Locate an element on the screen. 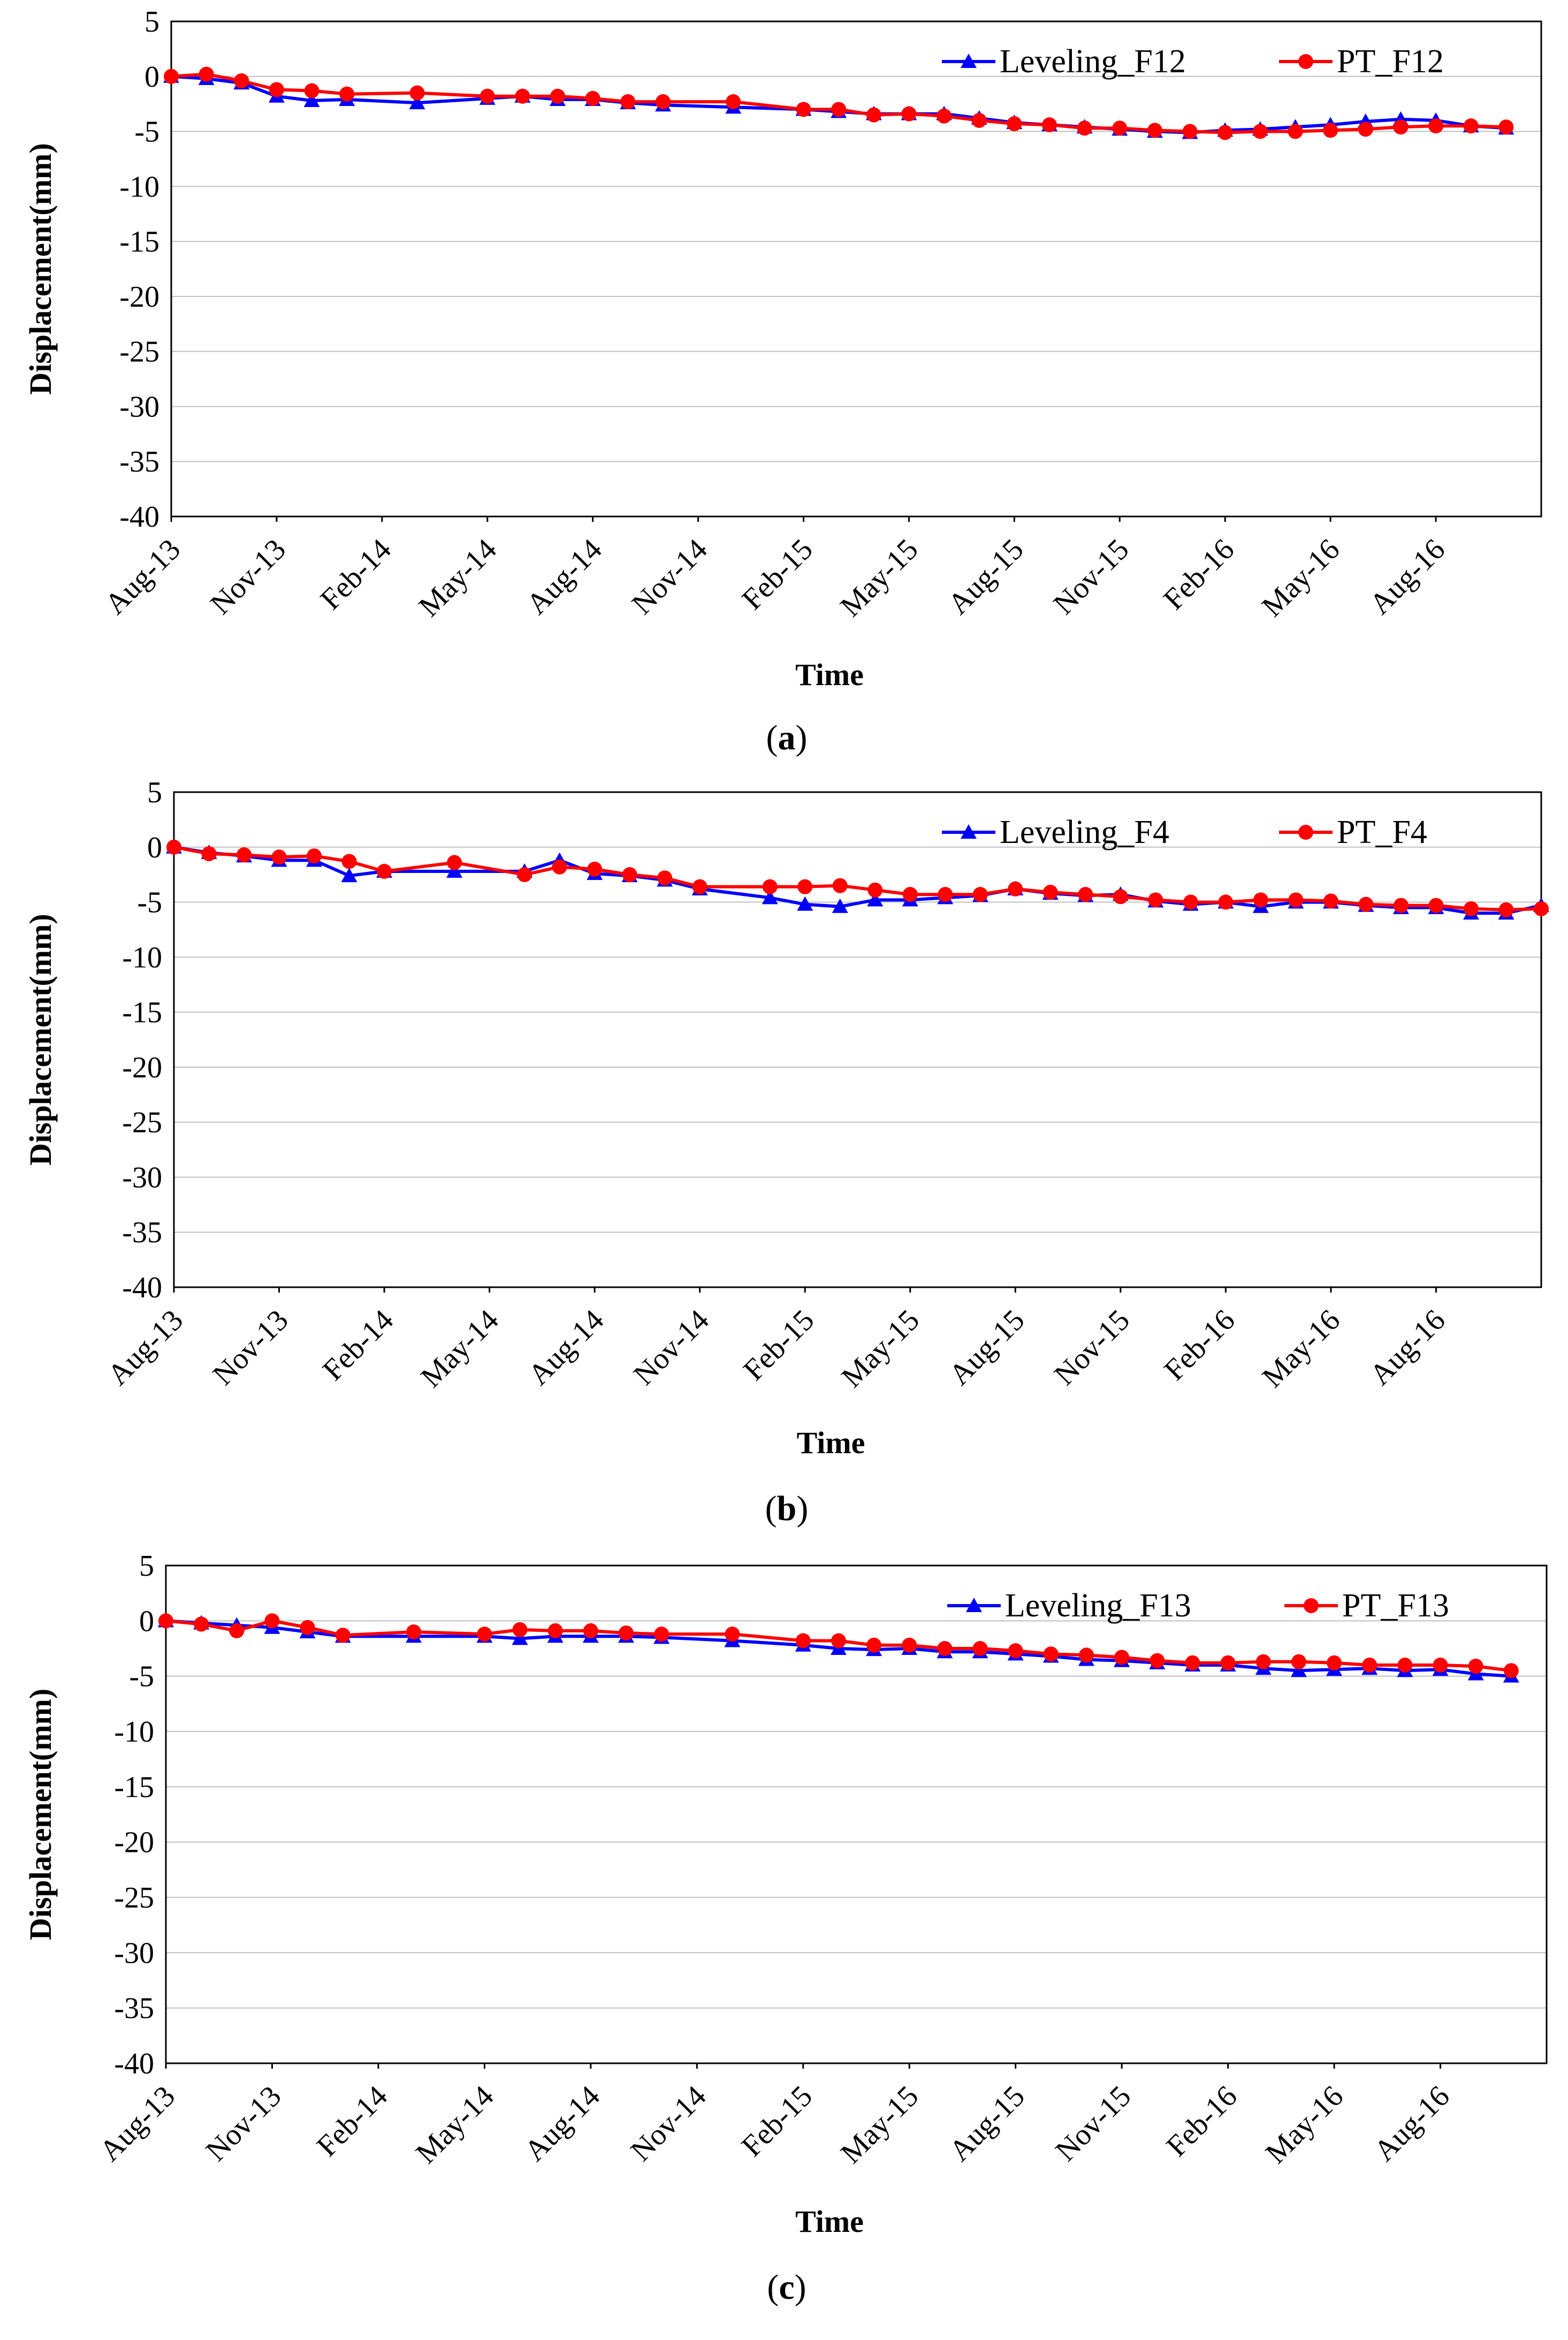 This screenshot has height=2340, width=1568. panel-letter: c is located at coordinates (786, 2288).